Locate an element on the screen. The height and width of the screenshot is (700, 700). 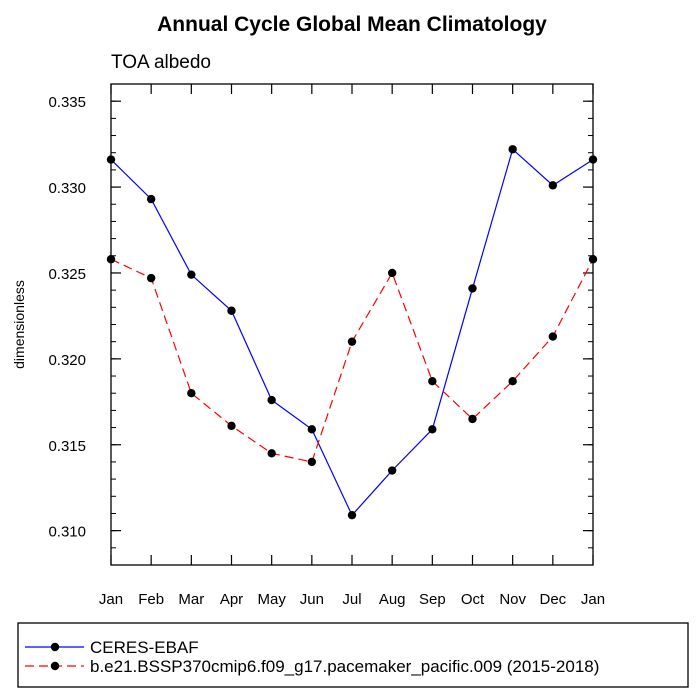
y-tick-label: 0.325 is located at coordinates (67, 274).